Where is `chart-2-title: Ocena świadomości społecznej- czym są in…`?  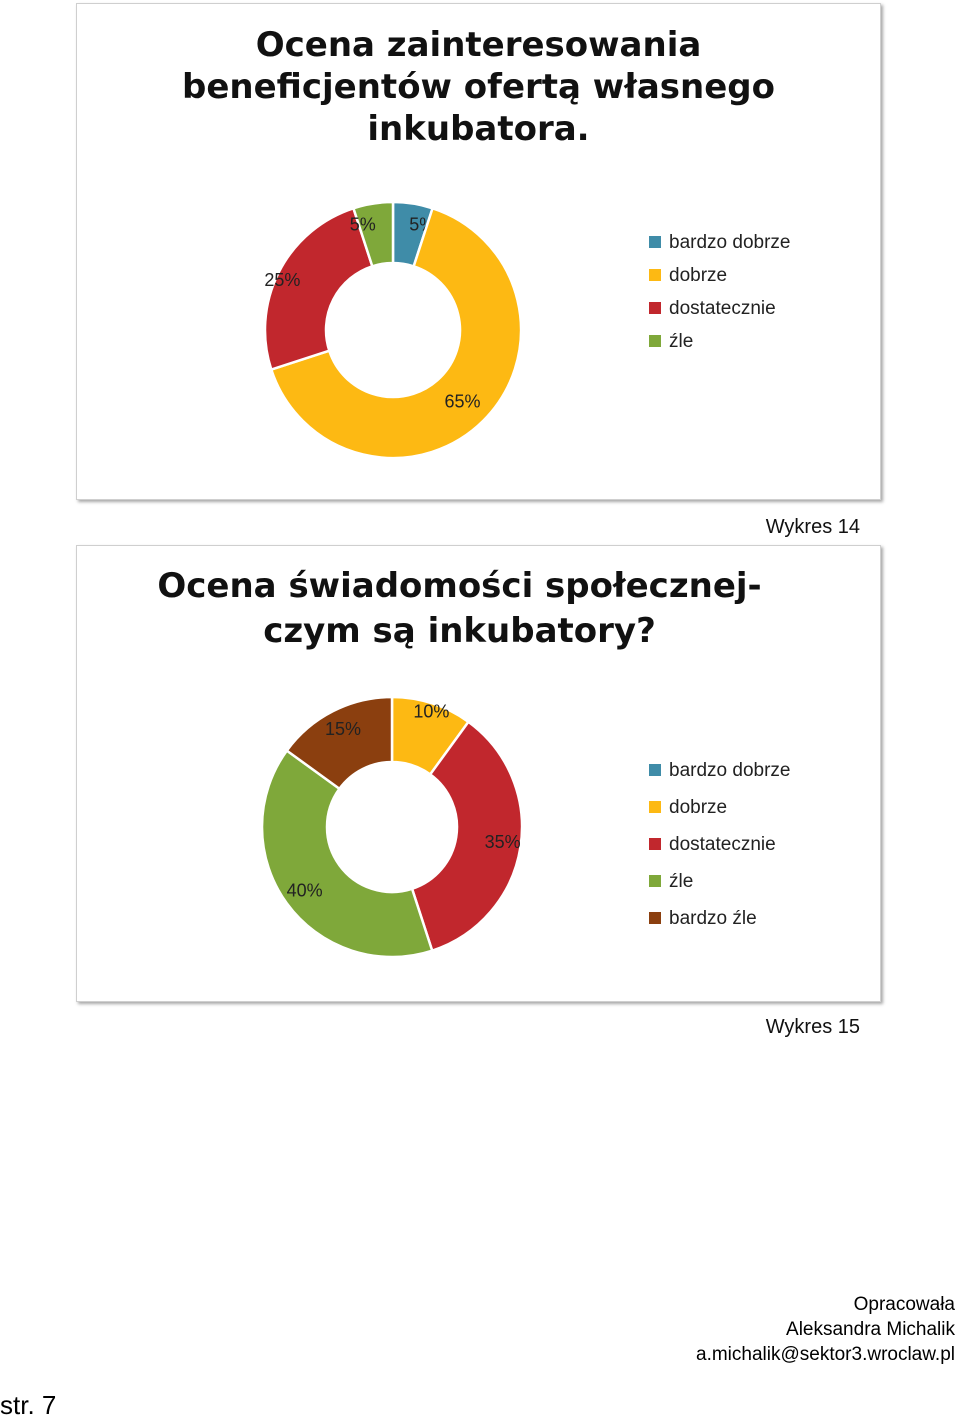
chart-2-title: Ocena świadomości społecznej- czym są in… is located at coordinates (459, 609).